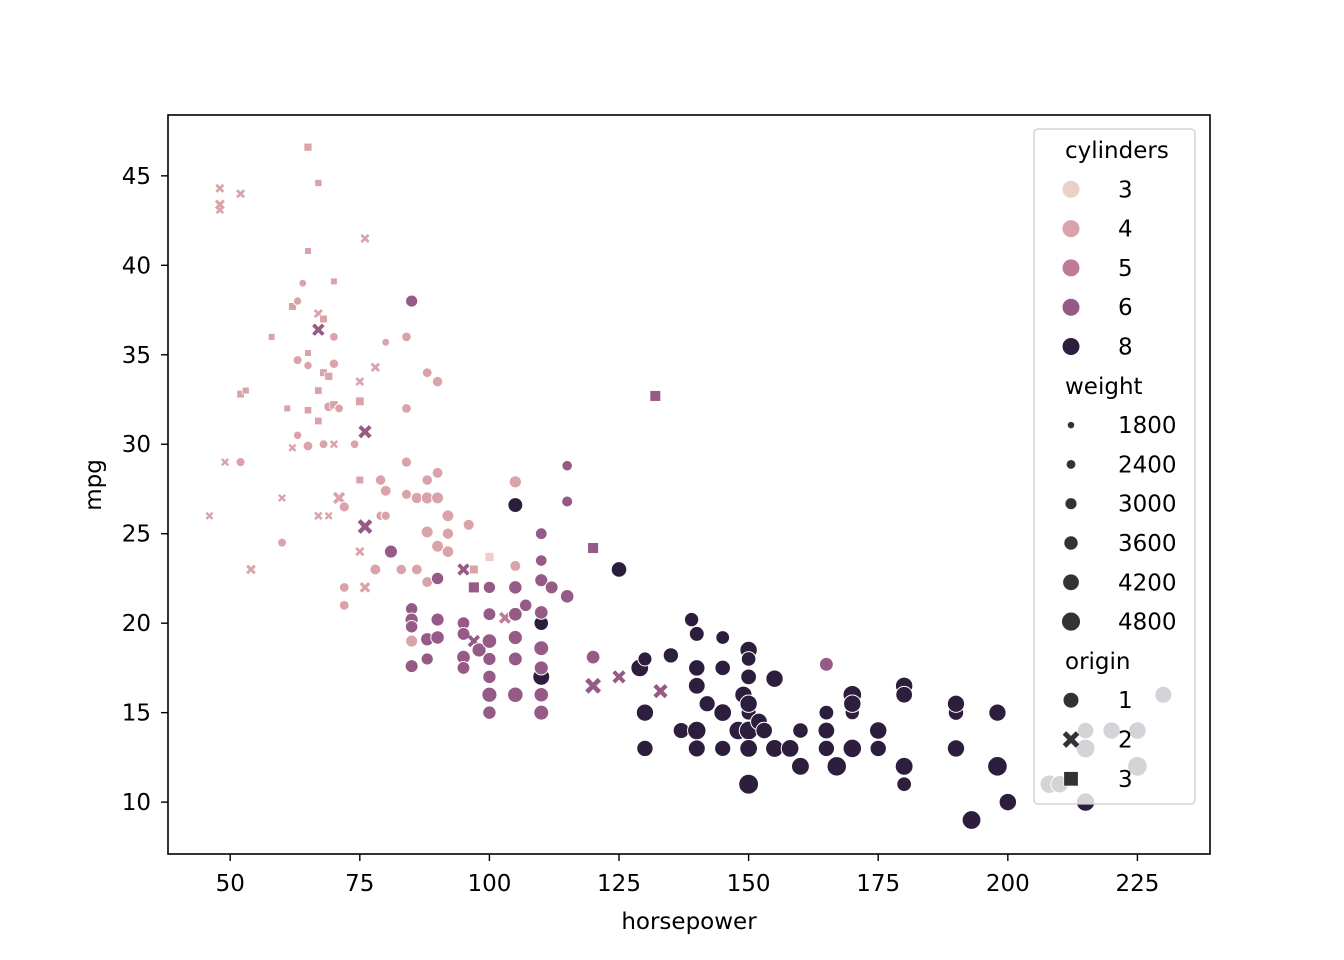  I want to click on x-tick-label-50: 50, so click(230, 884).